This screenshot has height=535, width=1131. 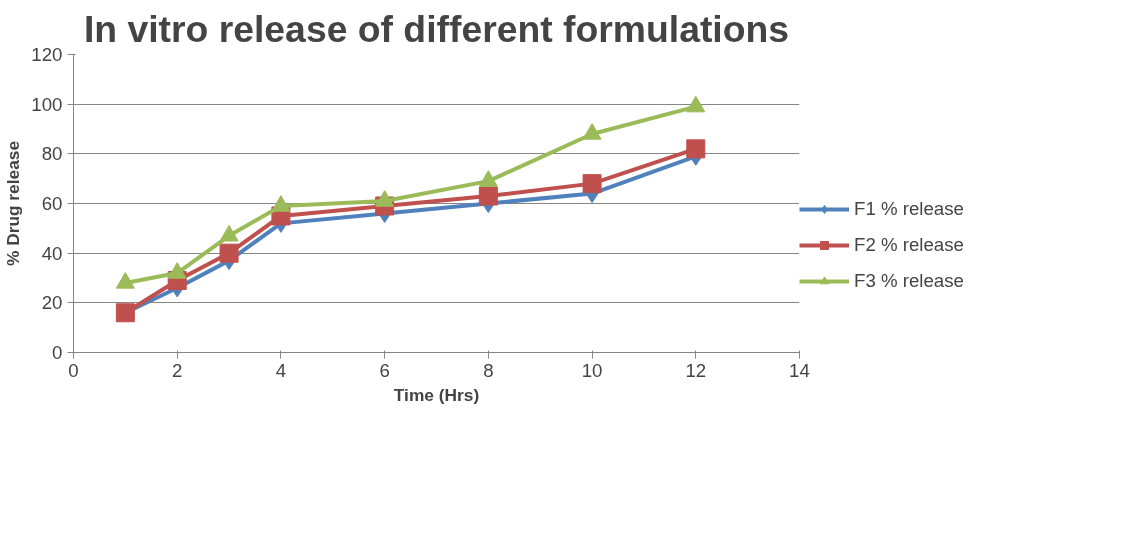 What do you see at coordinates (52, 303) in the screenshot?
I see `y-tick-label: 20` at bounding box center [52, 303].